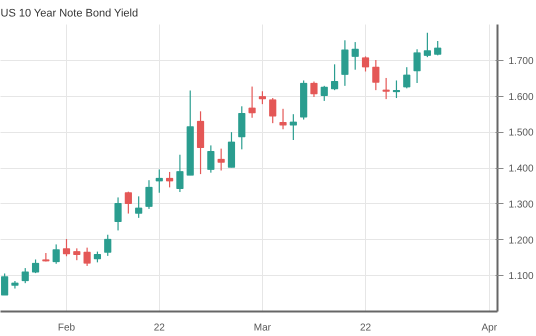  What do you see at coordinates (521, 97) in the screenshot?
I see `y-tick-label: 1.600` at bounding box center [521, 97].